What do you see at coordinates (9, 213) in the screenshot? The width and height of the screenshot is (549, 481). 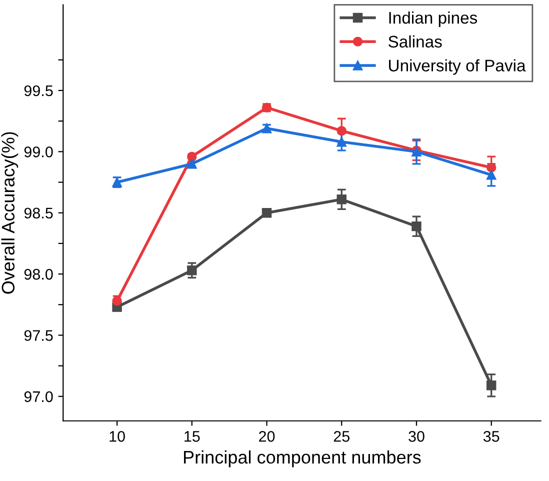 I see `y-axis-title: Overall Accuracy(%)` at bounding box center [9, 213].